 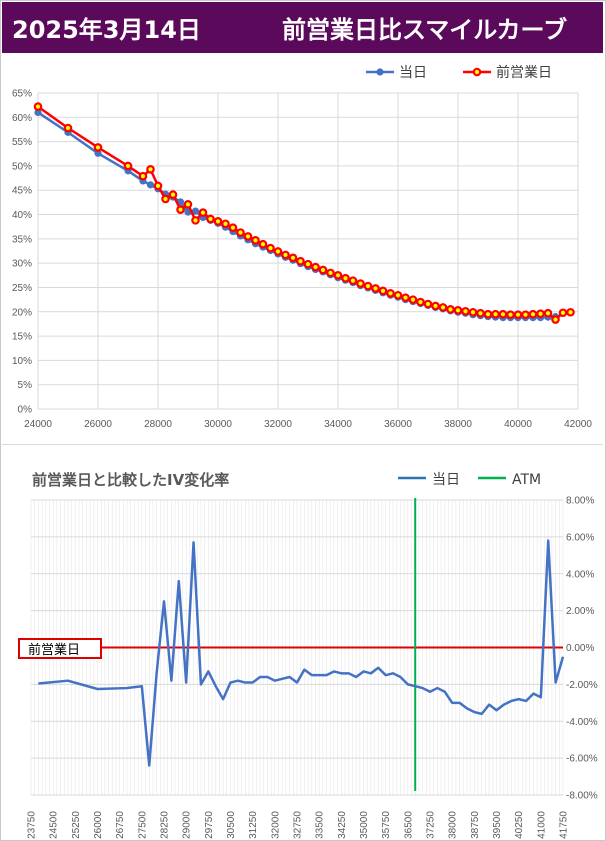 What do you see at coordinates (22, 361) in the screenshot?
I see `y-tick-label: 10%` at bounding box center [22, 361].